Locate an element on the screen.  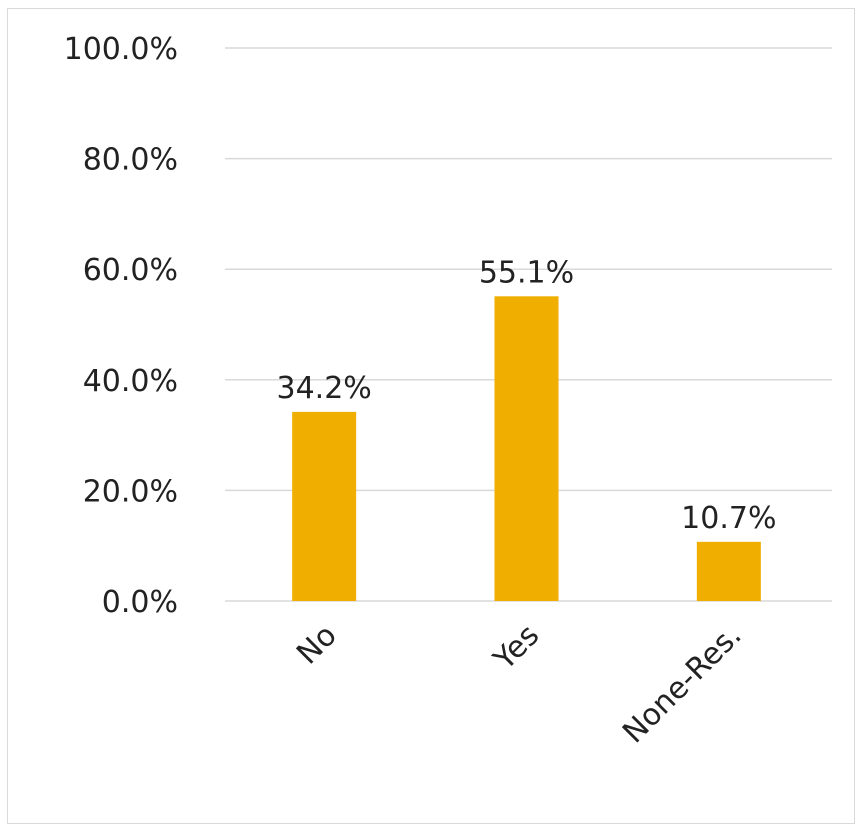
y-tick-label: 20.0% is located at coordinates (130, 491).